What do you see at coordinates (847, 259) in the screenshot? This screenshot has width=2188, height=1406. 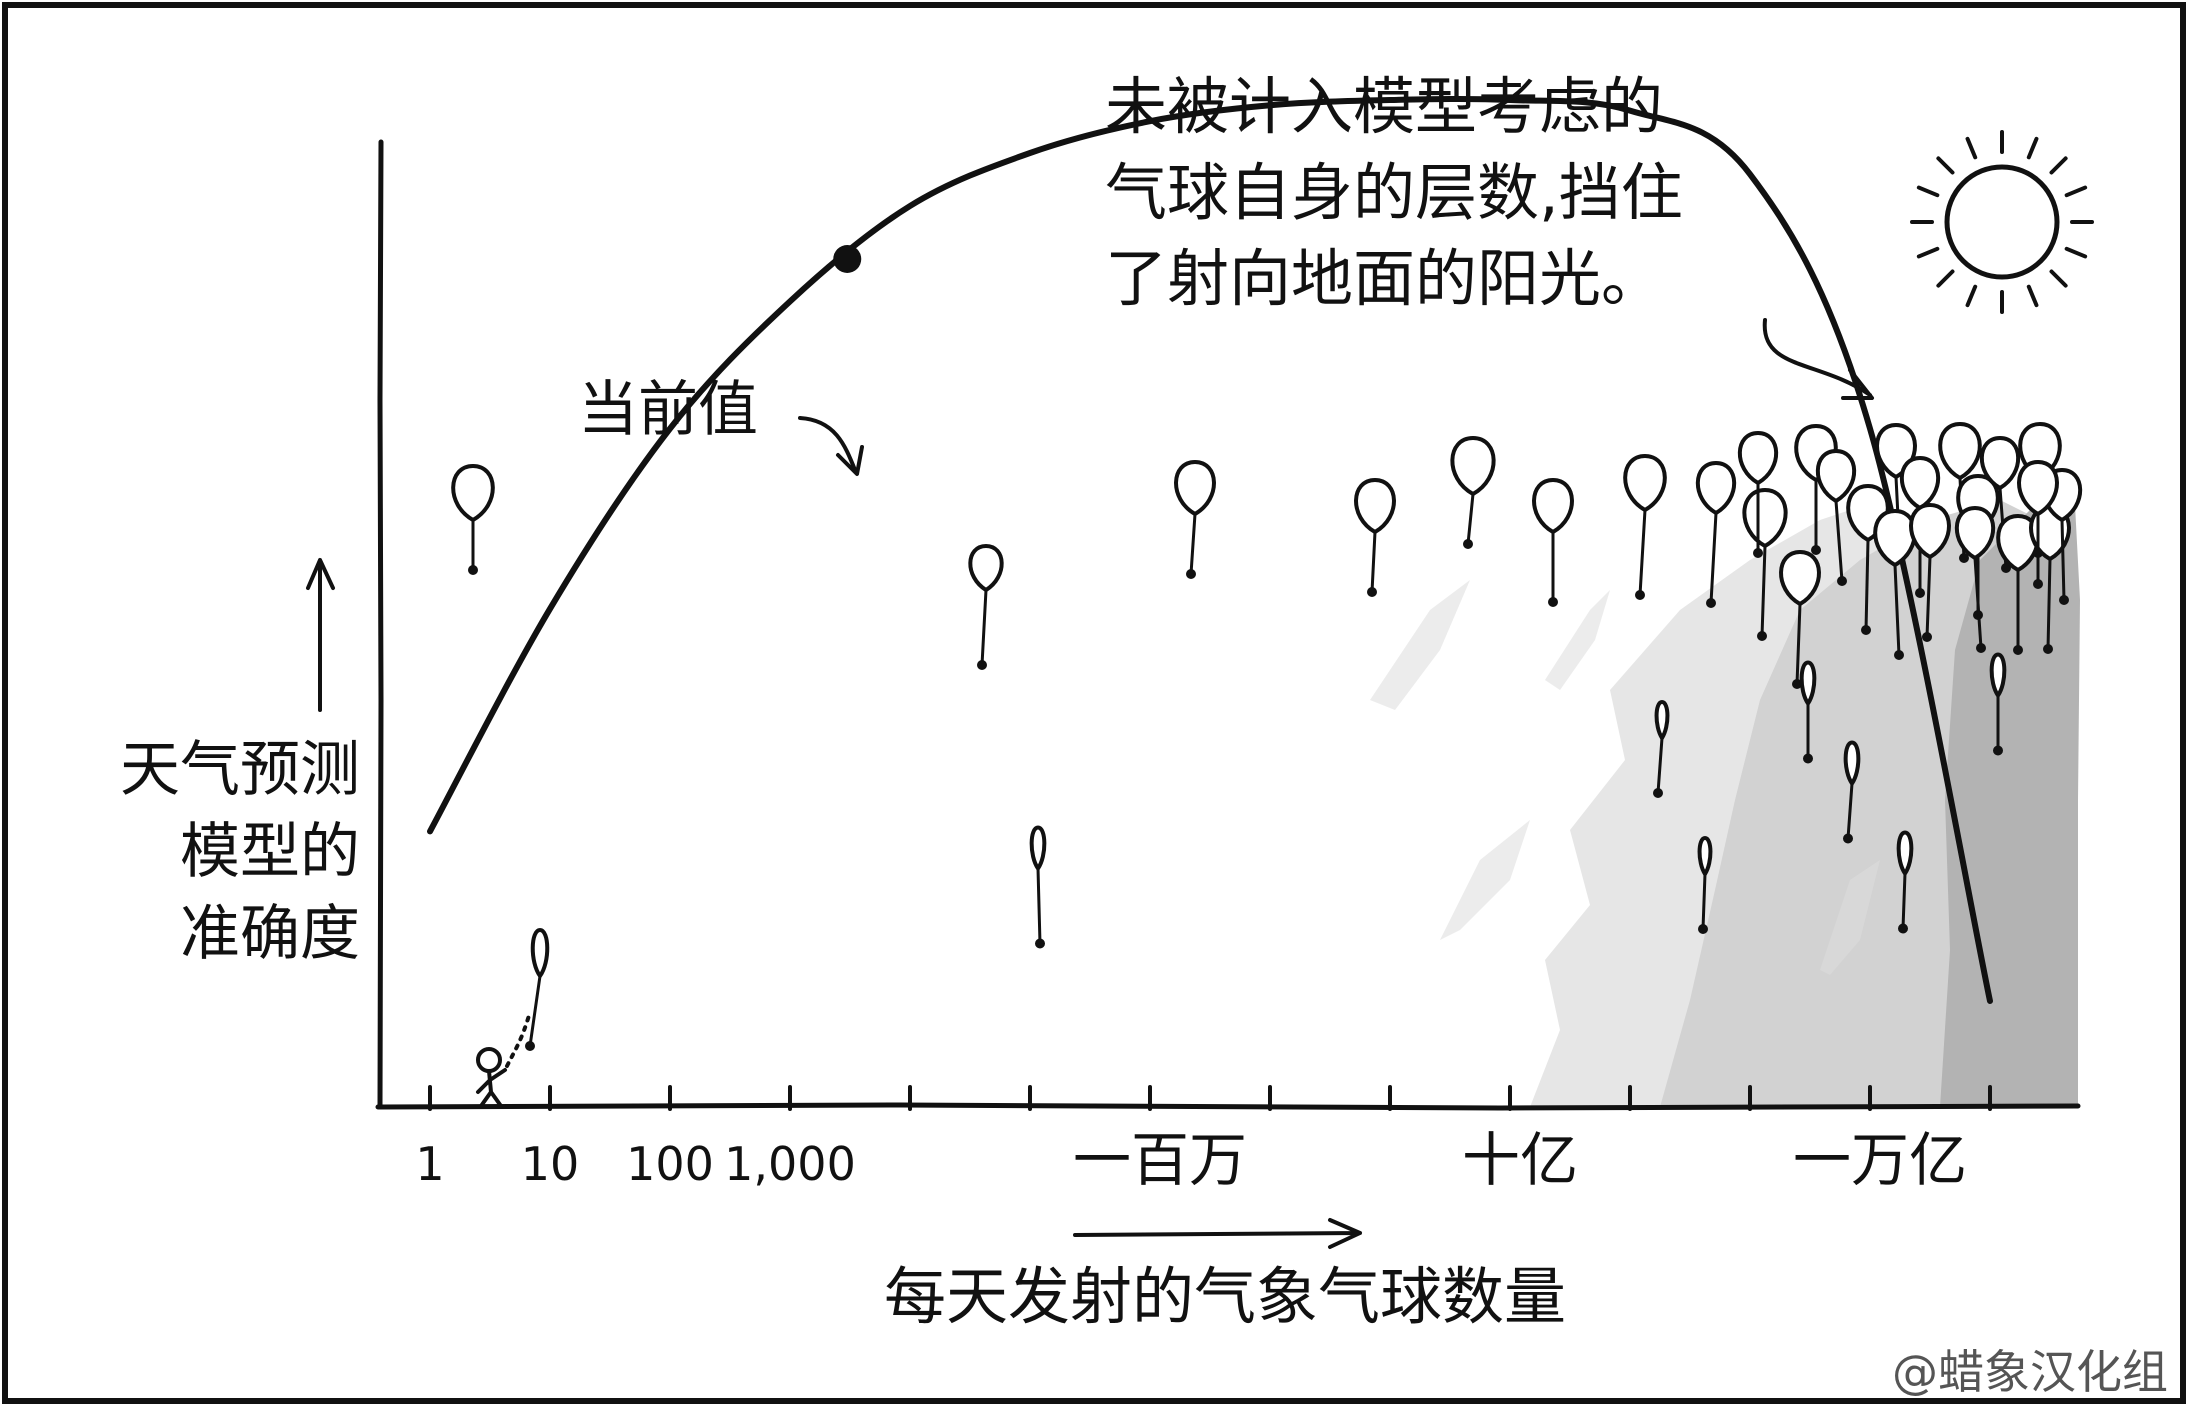 I see `current-value-point` at bounding box center [847, 259].